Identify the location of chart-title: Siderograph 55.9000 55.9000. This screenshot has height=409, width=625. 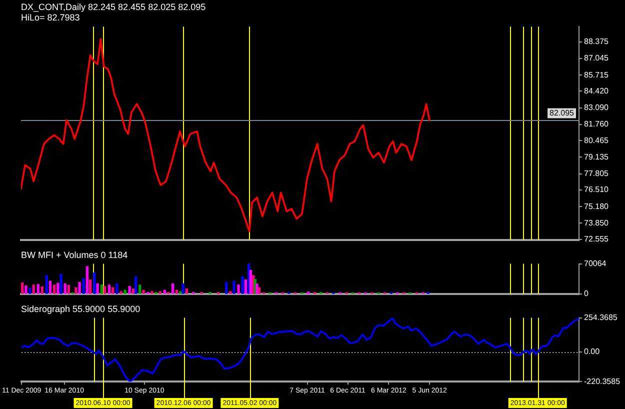
(80, 309).